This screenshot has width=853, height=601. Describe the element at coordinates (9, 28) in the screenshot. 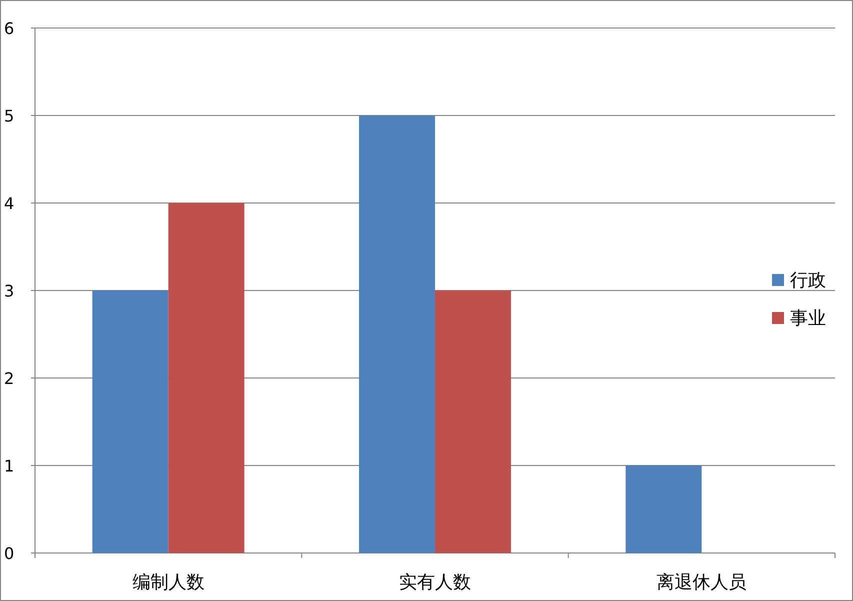

I see `y-tick-label: 6` at that location.